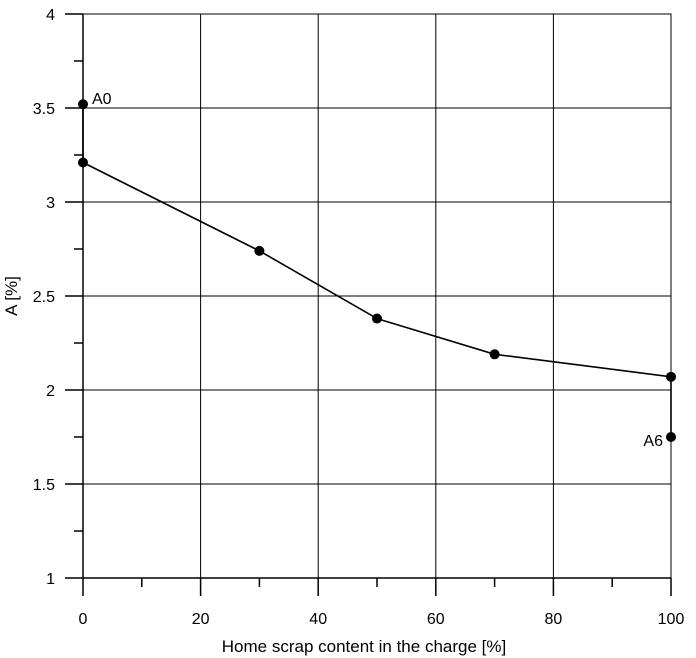 This screenshot has height=658, width=696. I want to click on y-tick-label: 2, so click(50, 391).